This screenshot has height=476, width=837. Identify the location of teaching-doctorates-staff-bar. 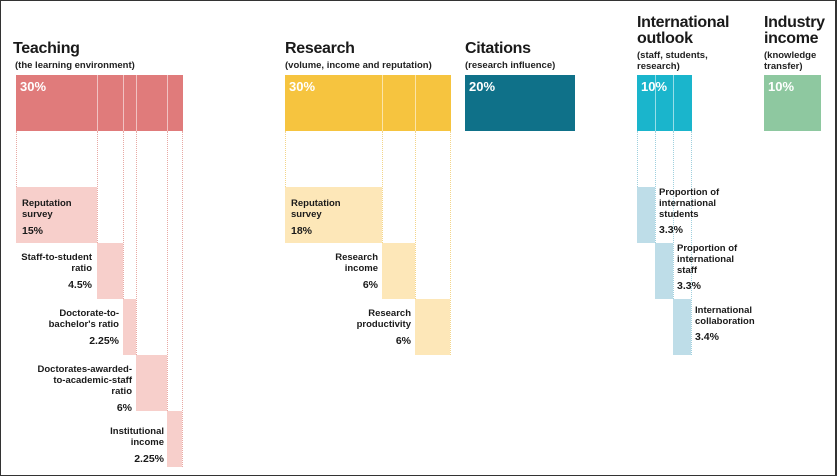
(151, 383).